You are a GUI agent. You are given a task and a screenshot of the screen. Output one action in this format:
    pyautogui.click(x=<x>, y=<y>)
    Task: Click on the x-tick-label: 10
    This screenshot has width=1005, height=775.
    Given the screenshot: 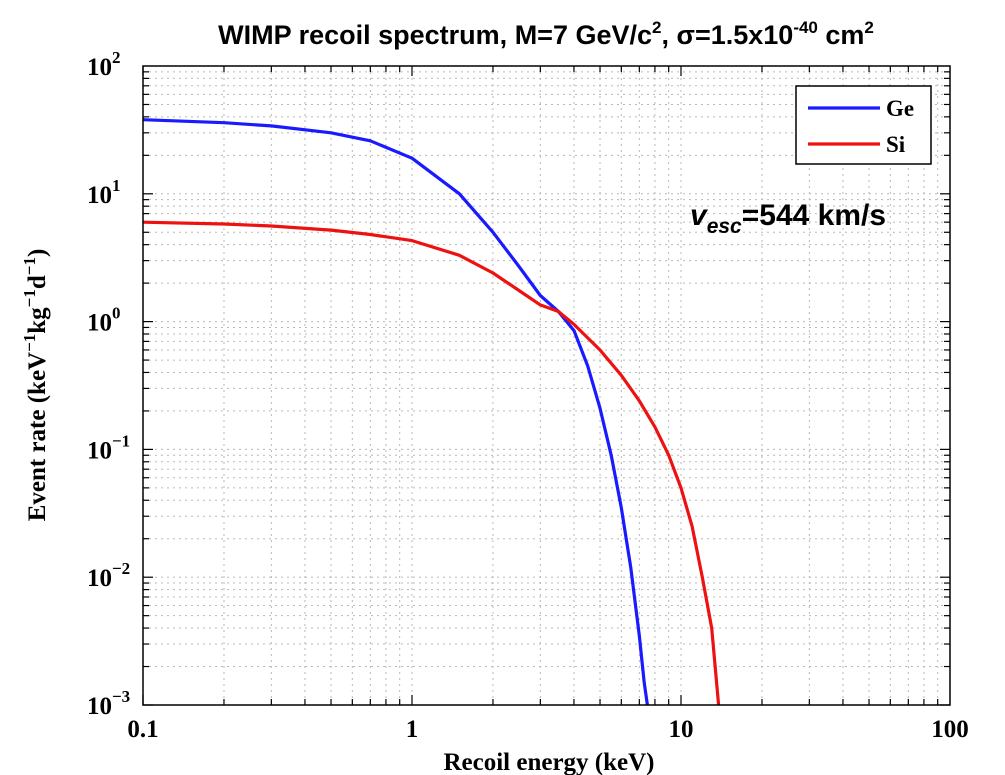 What is the action you would take?
    pyautogui.click(x=681, y=729)
    